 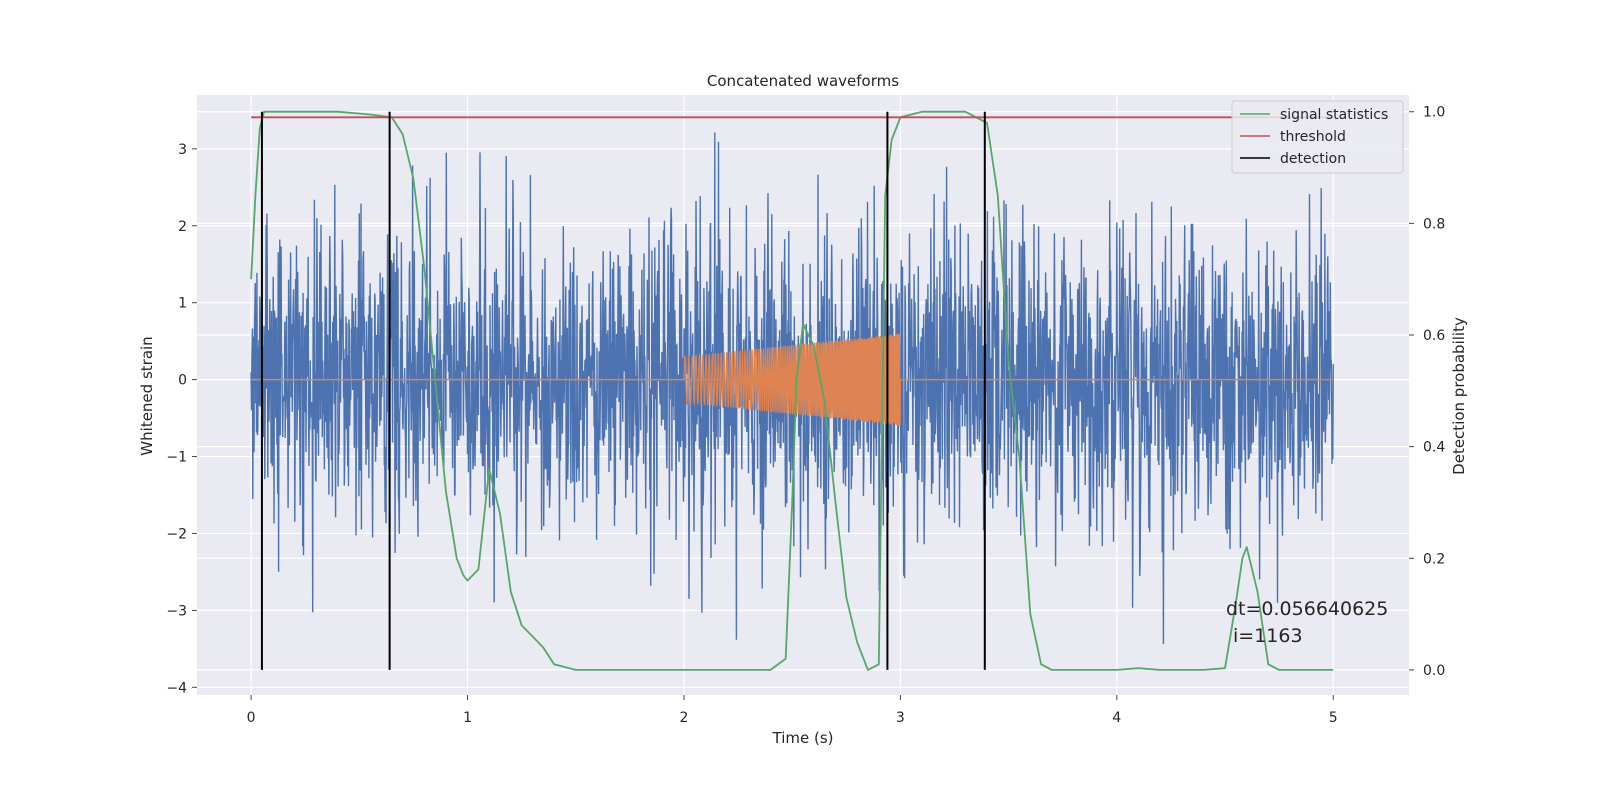 I want to click on x-tick-label: 3, so click(x=900, y=718).